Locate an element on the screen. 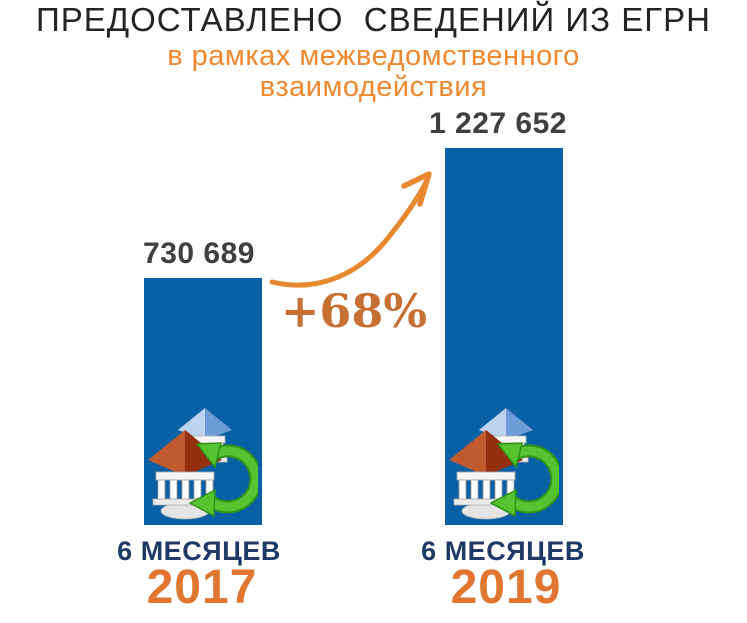 The height and width of the screenshot is (623, 747). year-label-2019: 2019 is located at coordinates (506, 587).